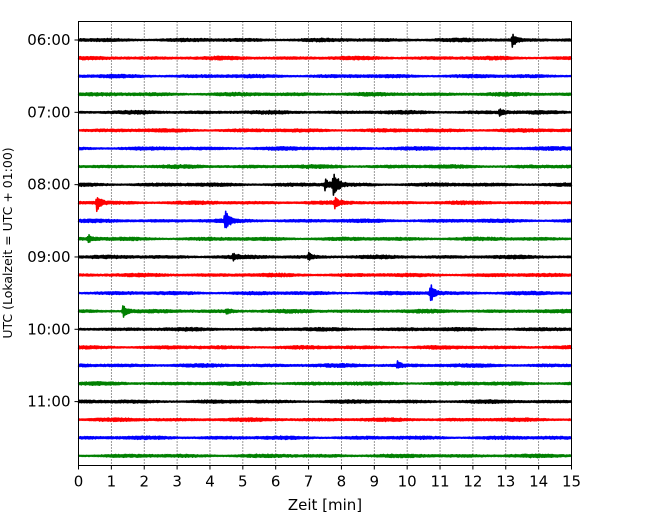 The width and height of the screenshot is (650, 520). I want to click on x-tick-label: 14, so click(538, 482).